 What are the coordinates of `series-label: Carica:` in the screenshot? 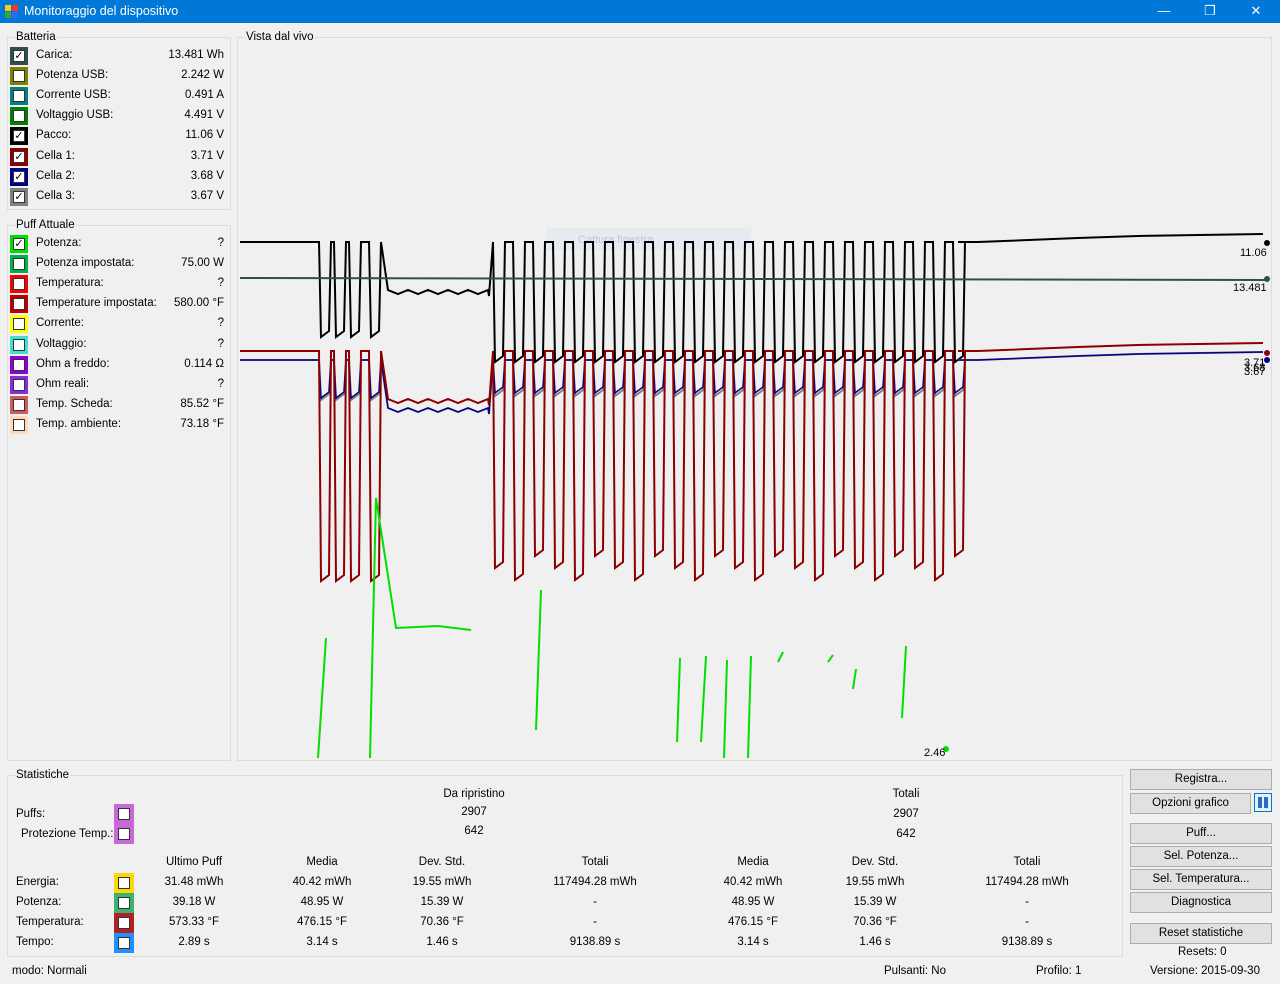 It's located at (54, 55).